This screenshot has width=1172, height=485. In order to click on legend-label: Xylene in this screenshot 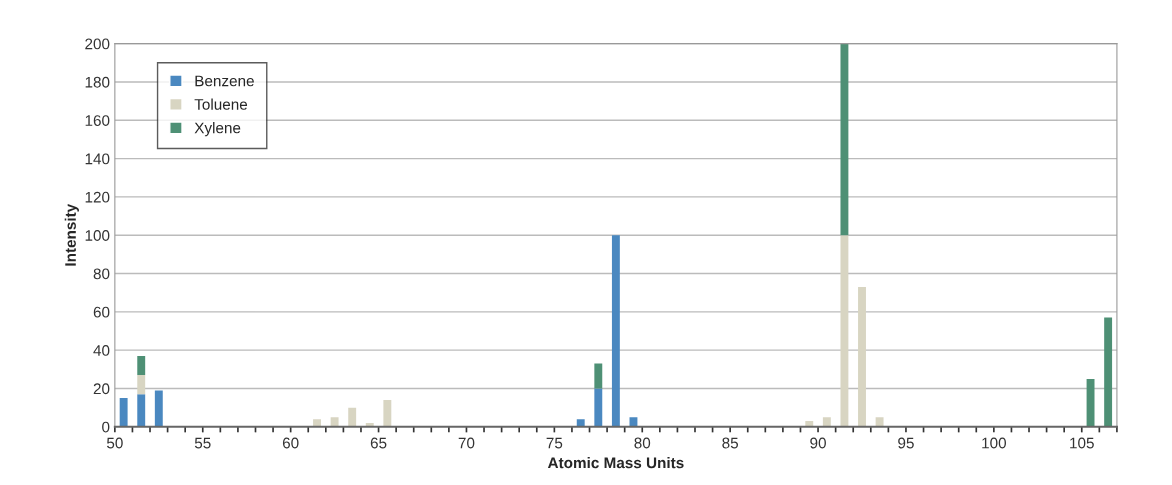, I will do `click(217, 129)`.